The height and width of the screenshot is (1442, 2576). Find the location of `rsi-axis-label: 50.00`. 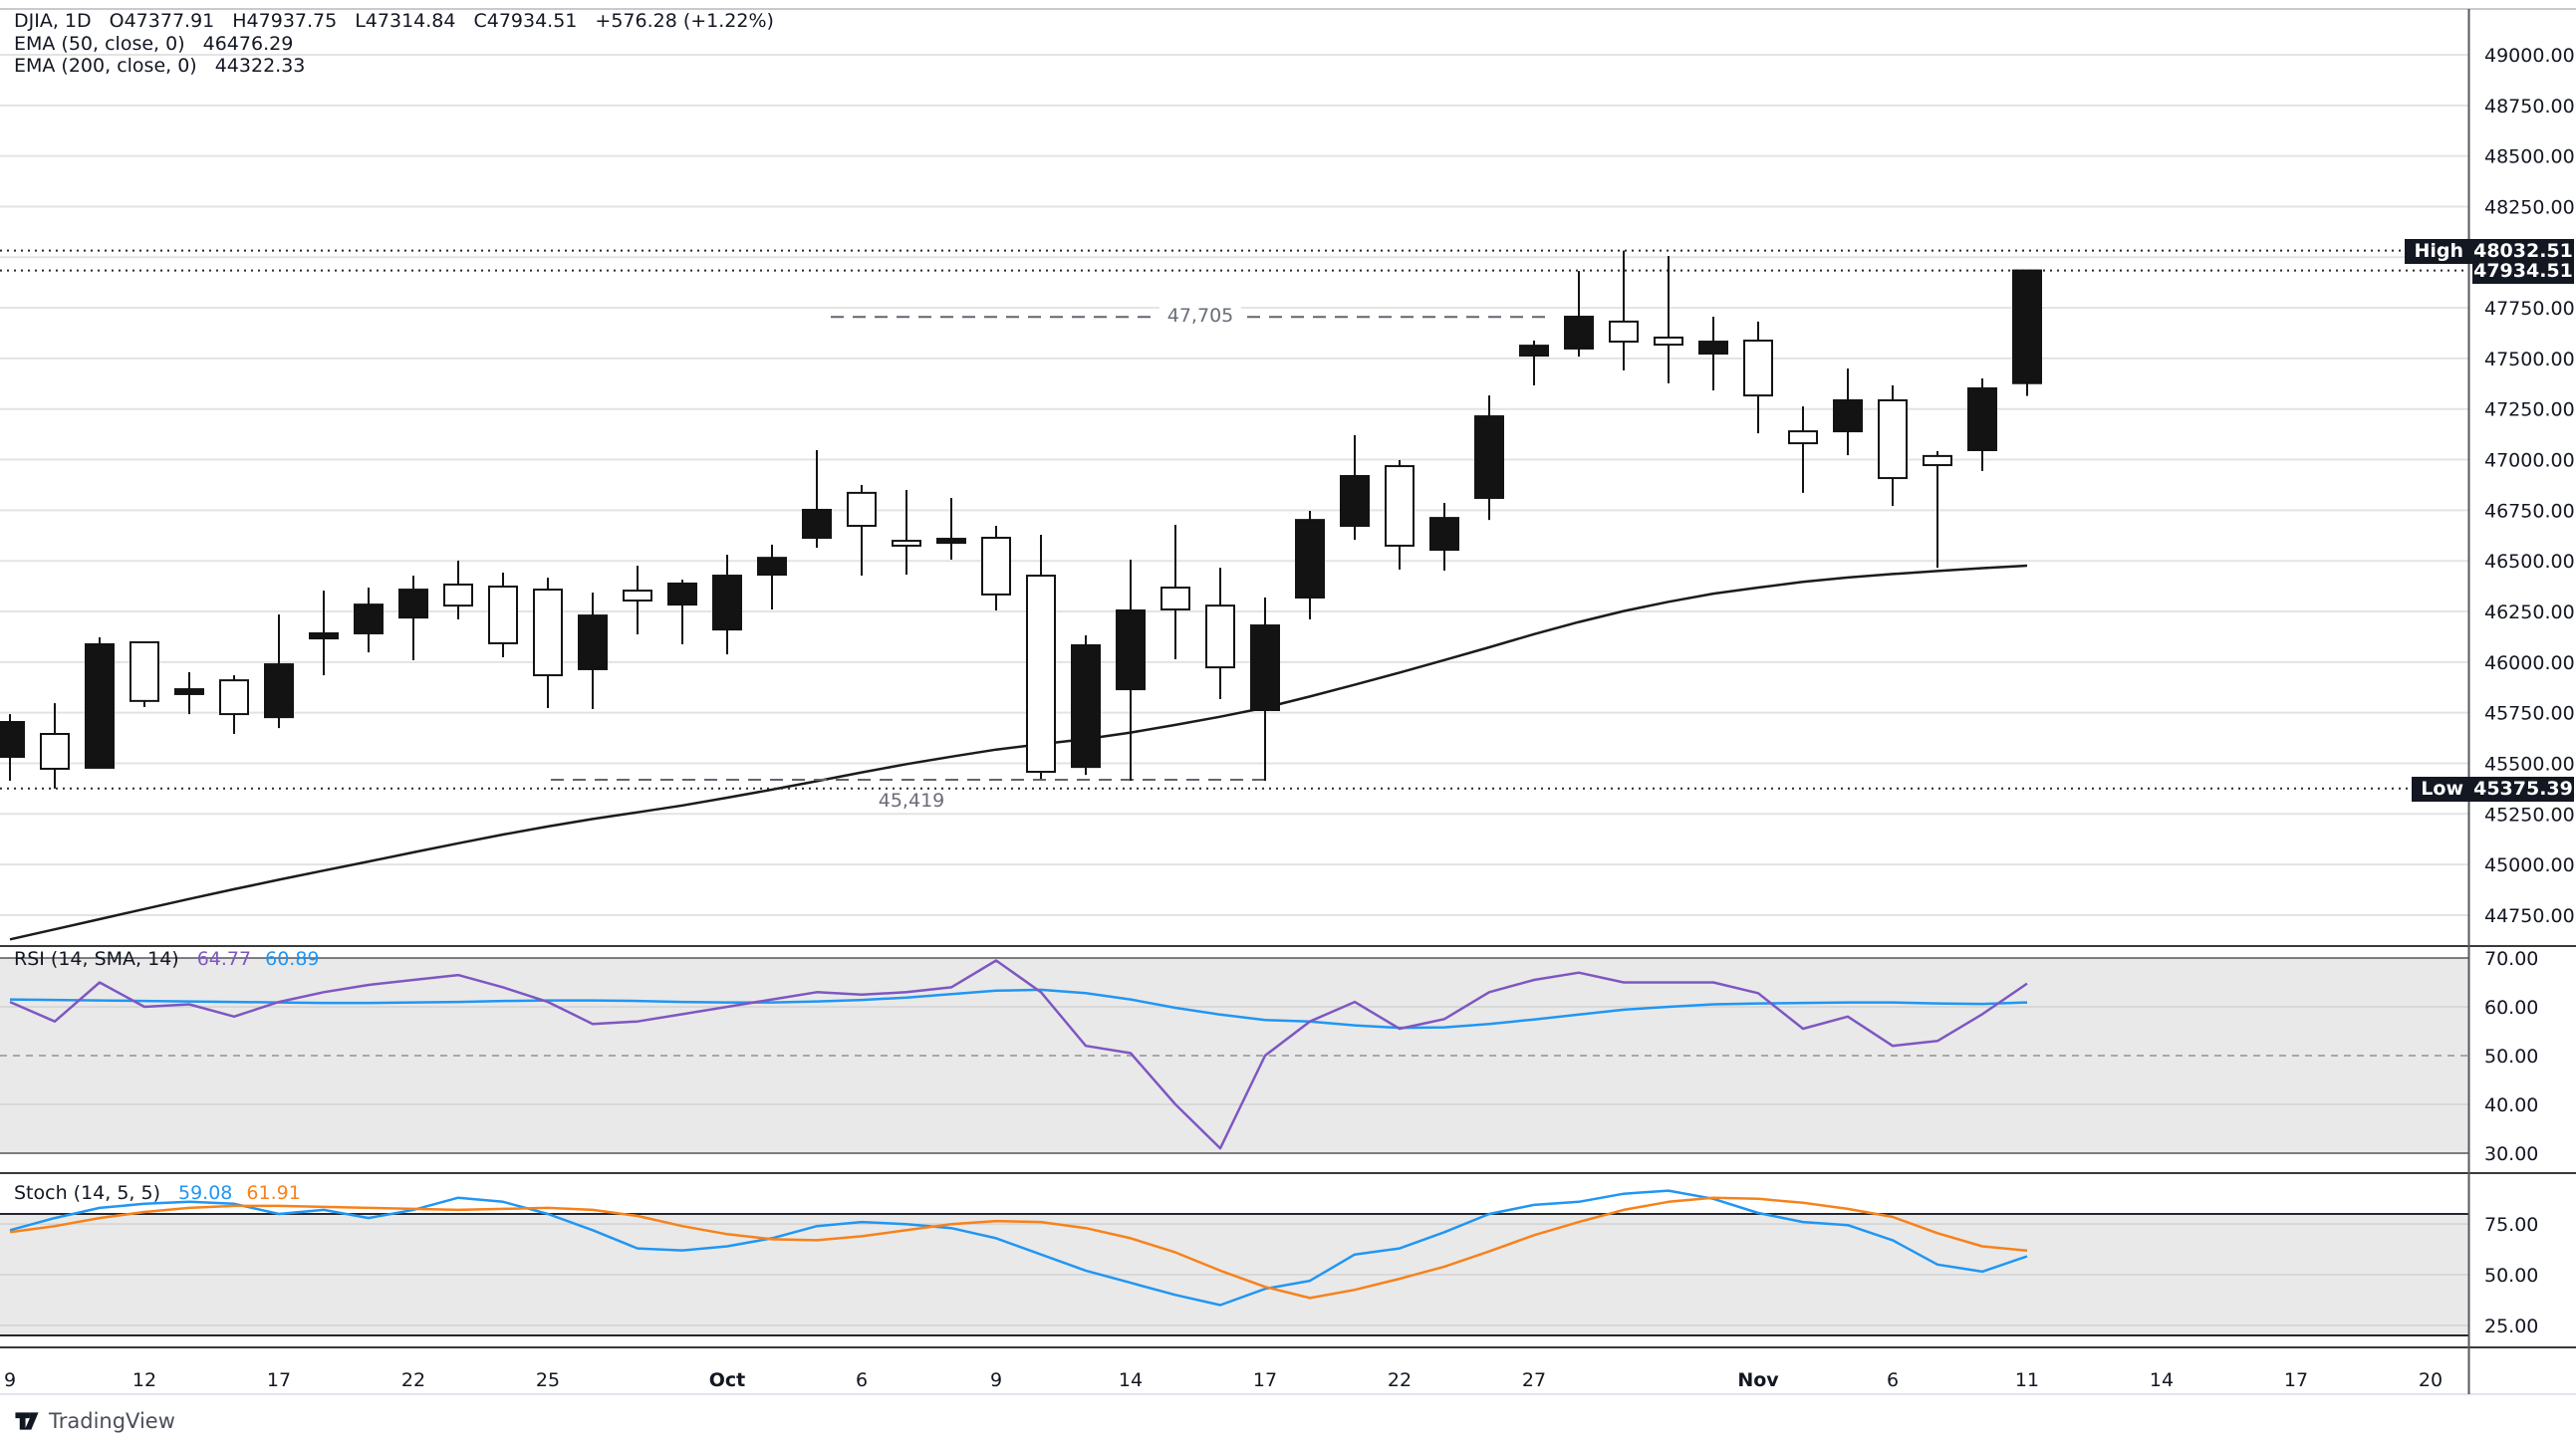

rsi-axis-label: 50.00 is located at coordinates (2511, 1057).